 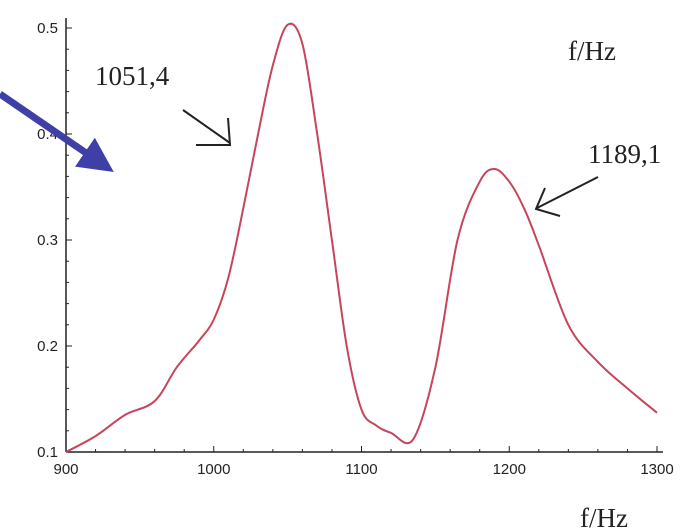 I want to click on y-tick-label: 0.5, so click(x=47, y=28).